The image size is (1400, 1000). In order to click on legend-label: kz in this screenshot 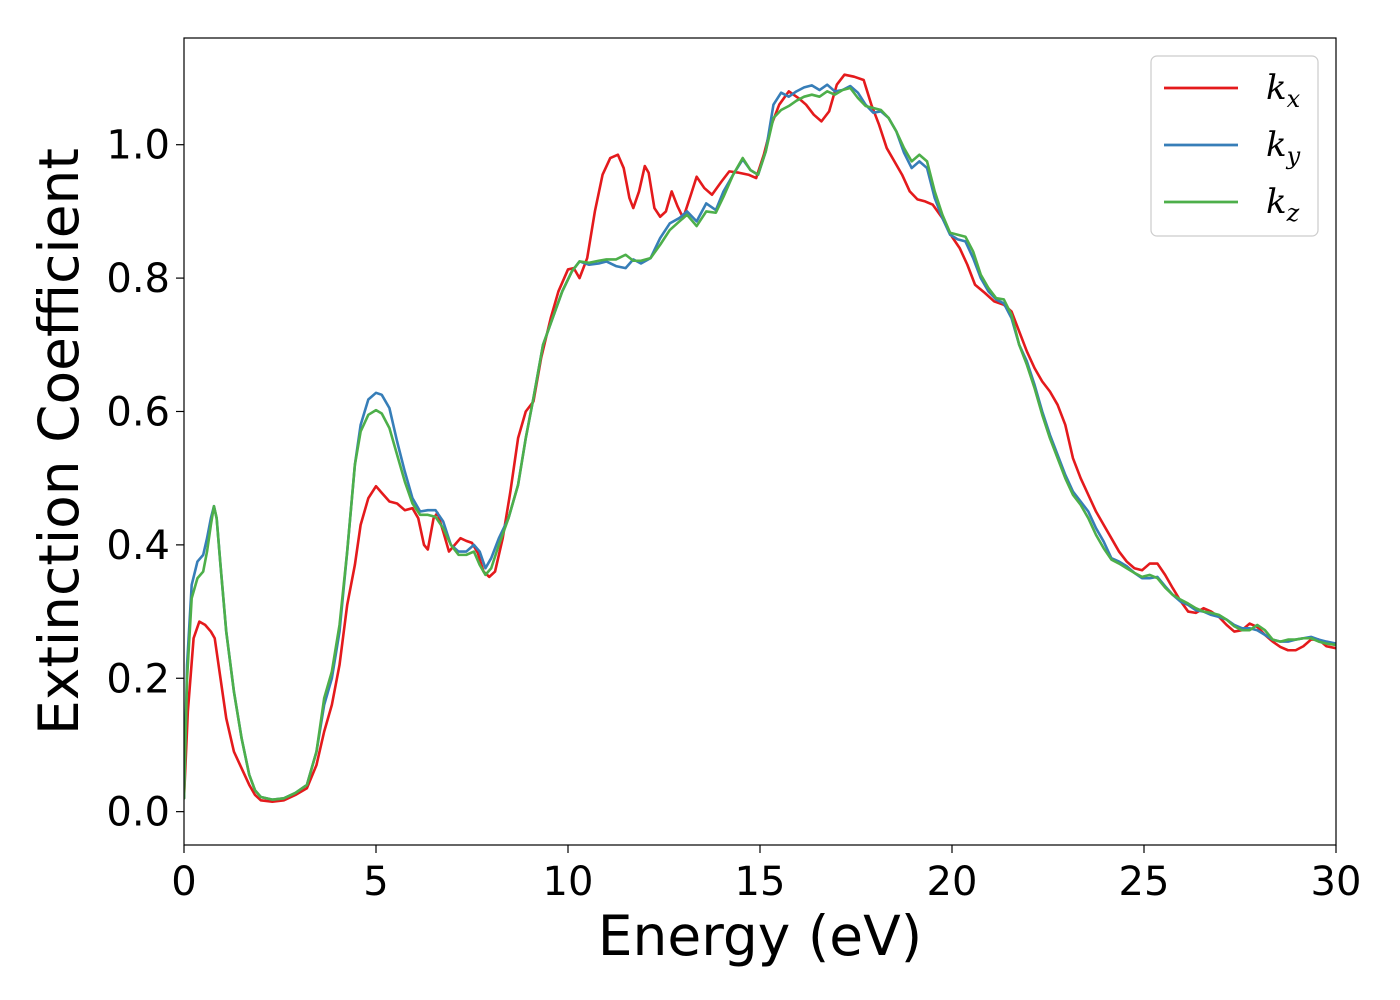, I will do `click(1283, 204)`.